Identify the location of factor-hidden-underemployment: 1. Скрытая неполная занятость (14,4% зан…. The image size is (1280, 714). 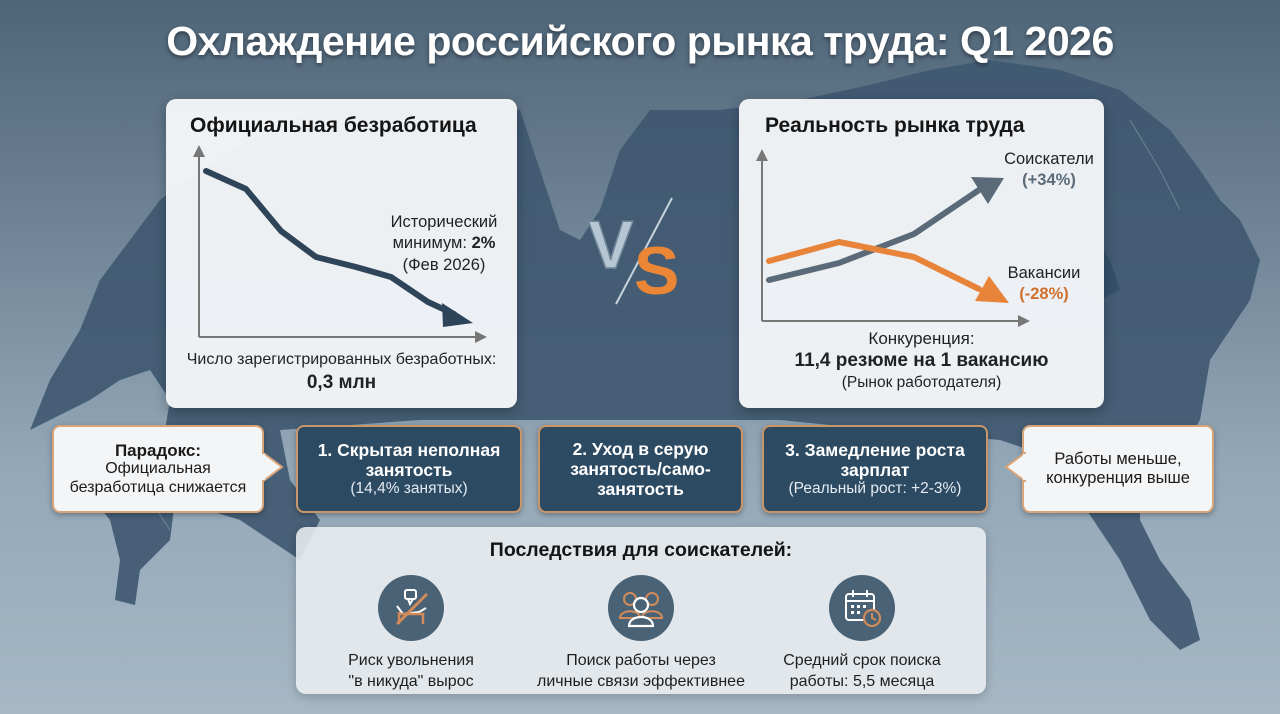
(409, 469).